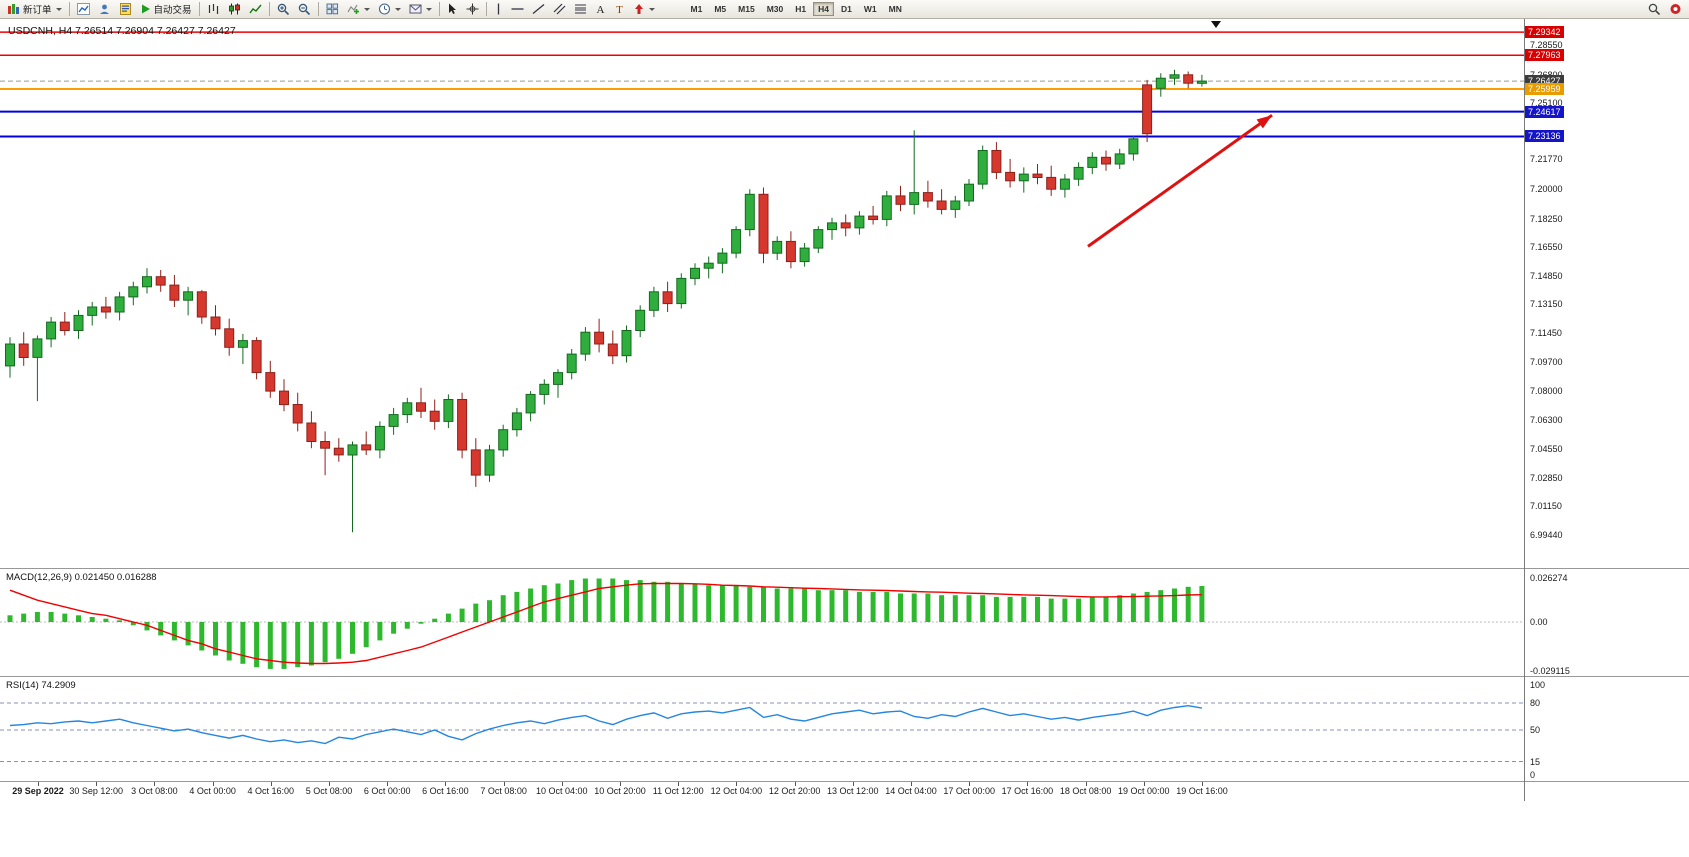  I want to click on rsi-panel-canvas, so click(762, 729).